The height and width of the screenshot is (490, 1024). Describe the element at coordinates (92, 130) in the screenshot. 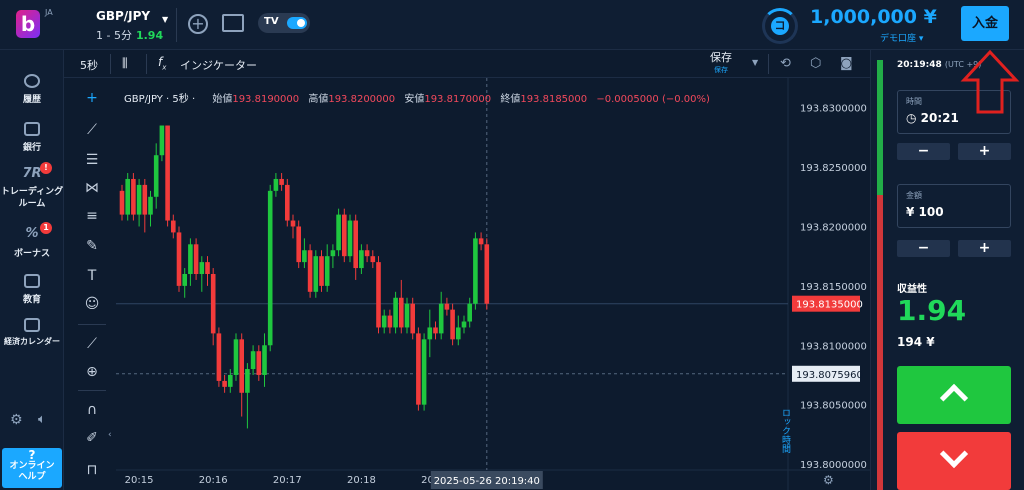

I see `trend-line-icon: ⟋` at that location.